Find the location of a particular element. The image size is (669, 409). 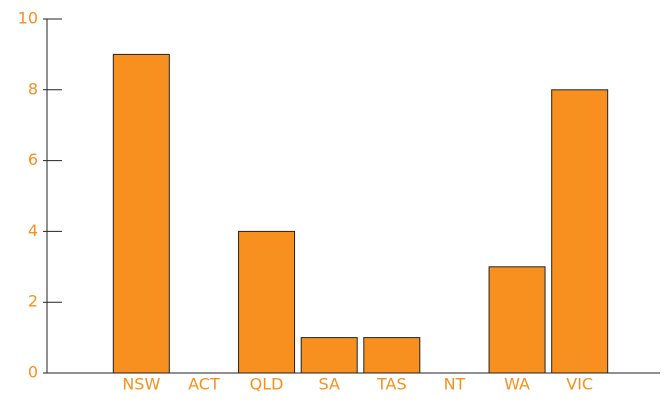

x-tick-label: ACT is located at coordinates (204, 384).